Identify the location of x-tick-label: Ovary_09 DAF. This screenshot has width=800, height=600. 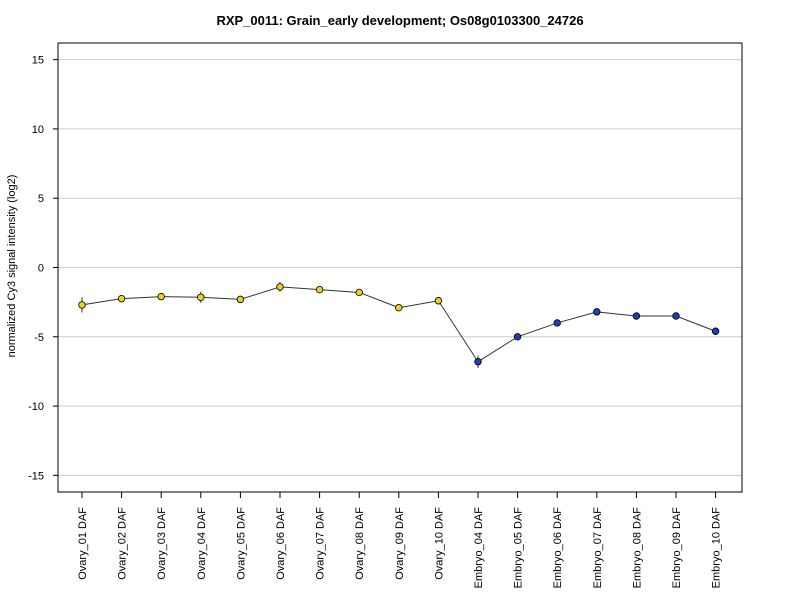
(400, 543).